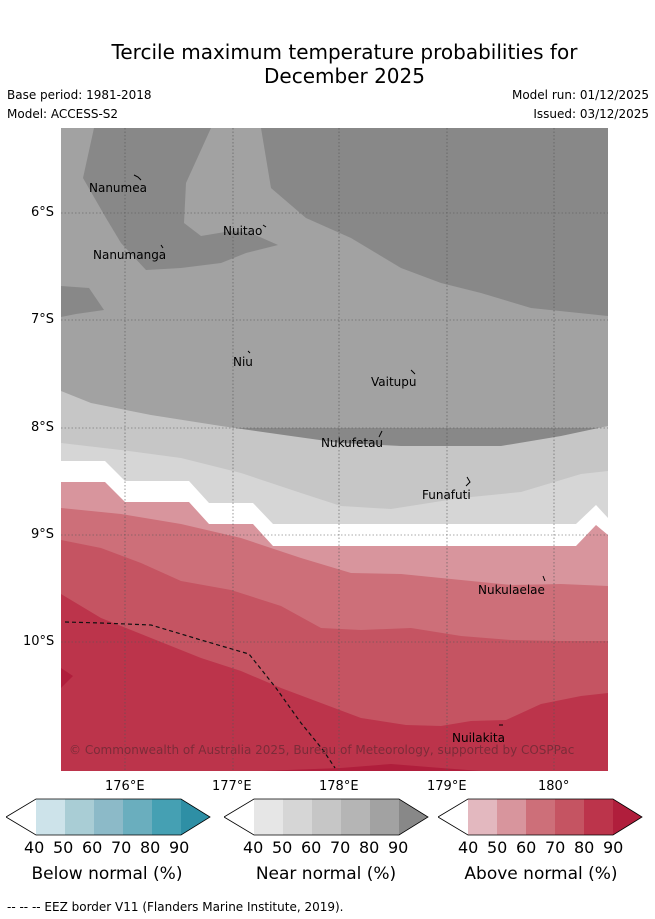  Describe the element at coordinates (352, 443) in the screenshot. I see `label-nukufetau: Nukufetau` at that location.